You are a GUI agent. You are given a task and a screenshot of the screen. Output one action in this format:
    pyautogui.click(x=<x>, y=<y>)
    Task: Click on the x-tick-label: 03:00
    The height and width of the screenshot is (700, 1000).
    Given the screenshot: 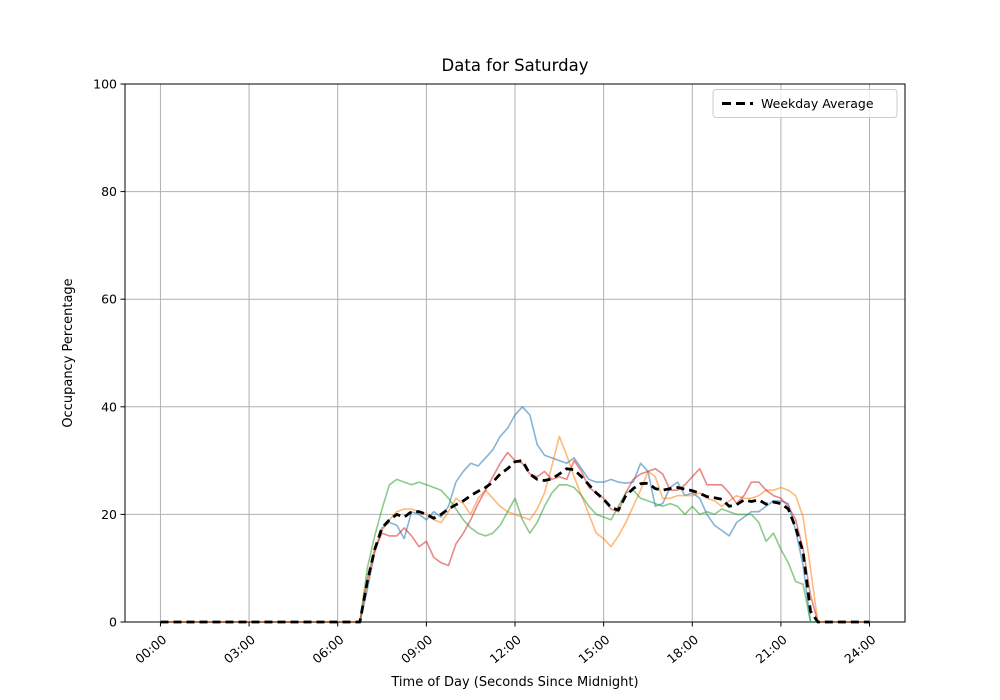 What is the action you would take?
    pyautogui.click(x=239, y=649)
    